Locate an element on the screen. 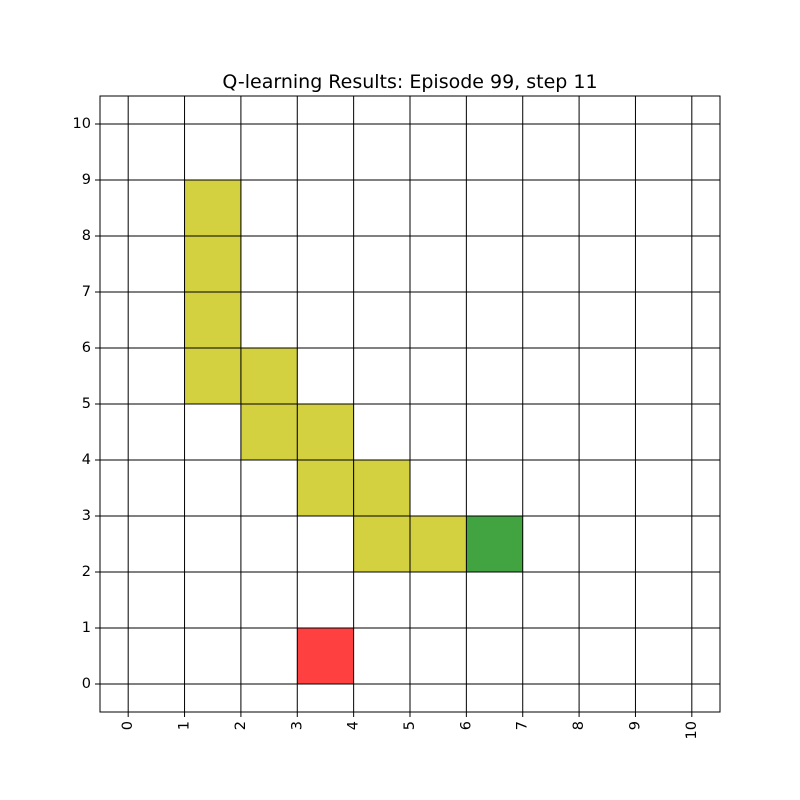 The width and height of the screenshot is (800, 800). x-tick-label: 3 is located at coordinates (297, 725).